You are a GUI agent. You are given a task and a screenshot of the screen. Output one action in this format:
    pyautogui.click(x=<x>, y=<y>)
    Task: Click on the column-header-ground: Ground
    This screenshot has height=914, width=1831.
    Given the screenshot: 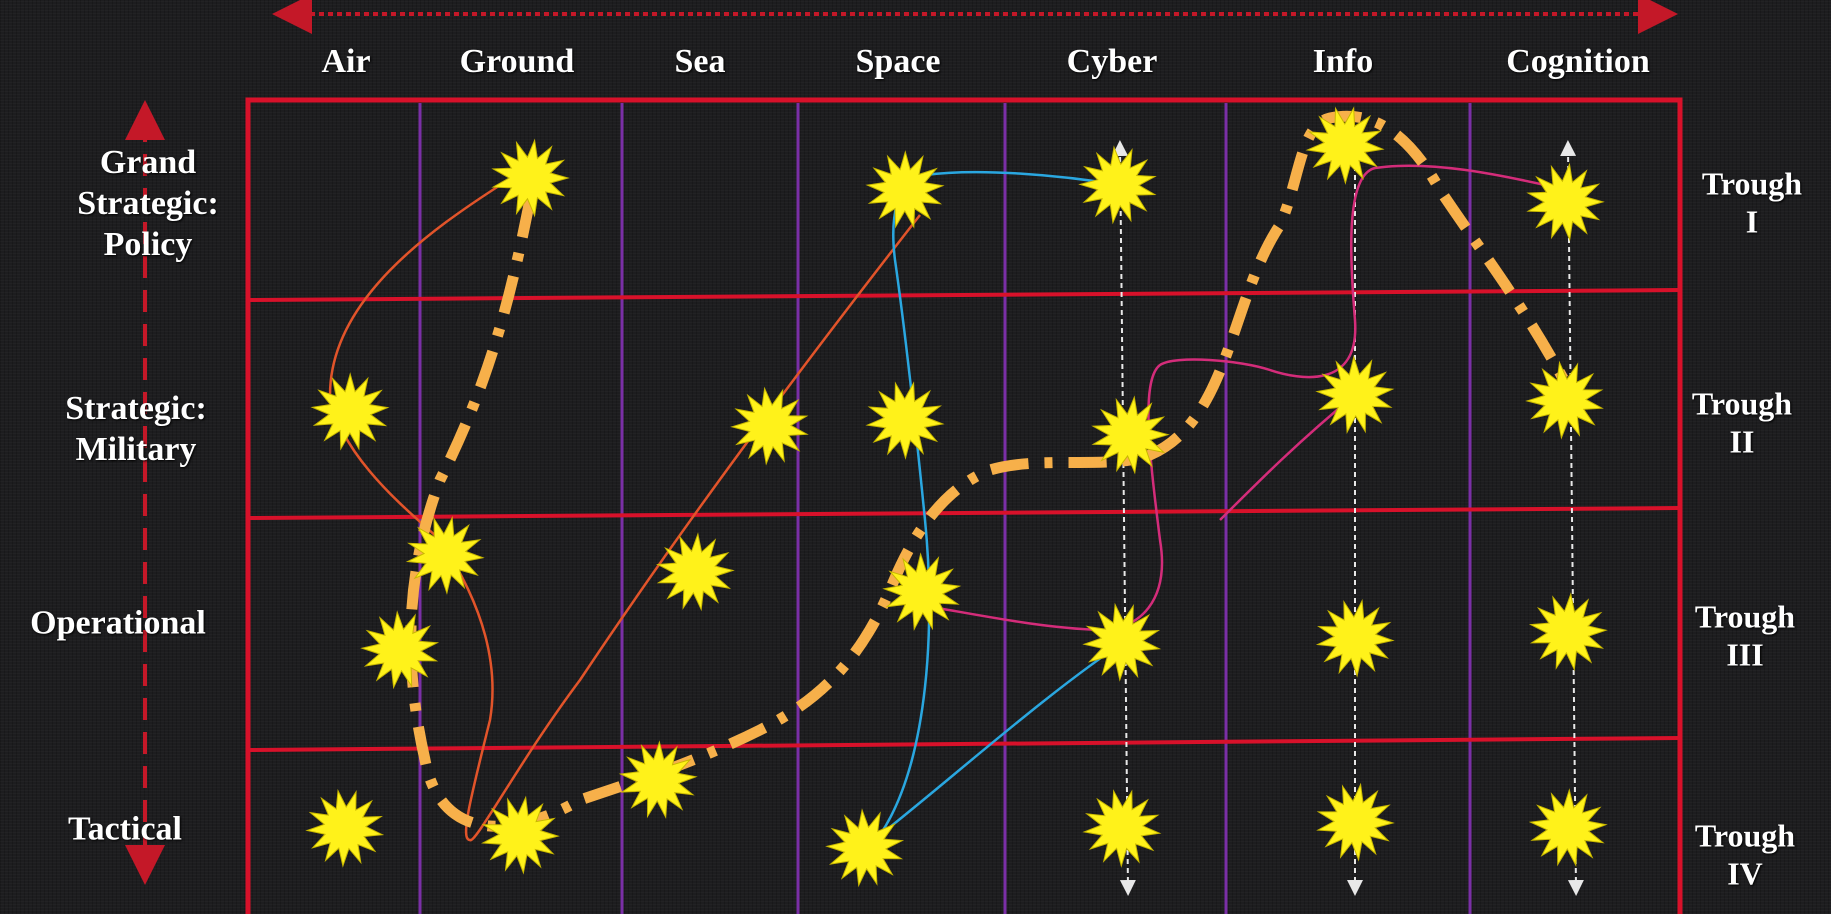 What is the action you would take?
    pyautogui.click(x=517, y=61)
    